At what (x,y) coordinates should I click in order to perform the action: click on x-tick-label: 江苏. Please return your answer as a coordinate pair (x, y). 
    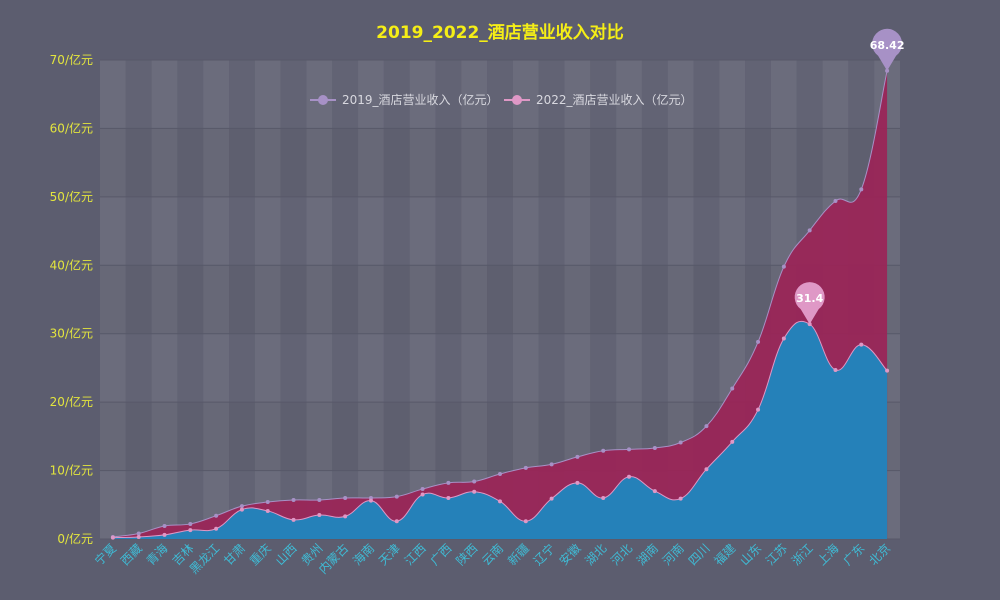
    Looking at the image, I should click on (776, 554).